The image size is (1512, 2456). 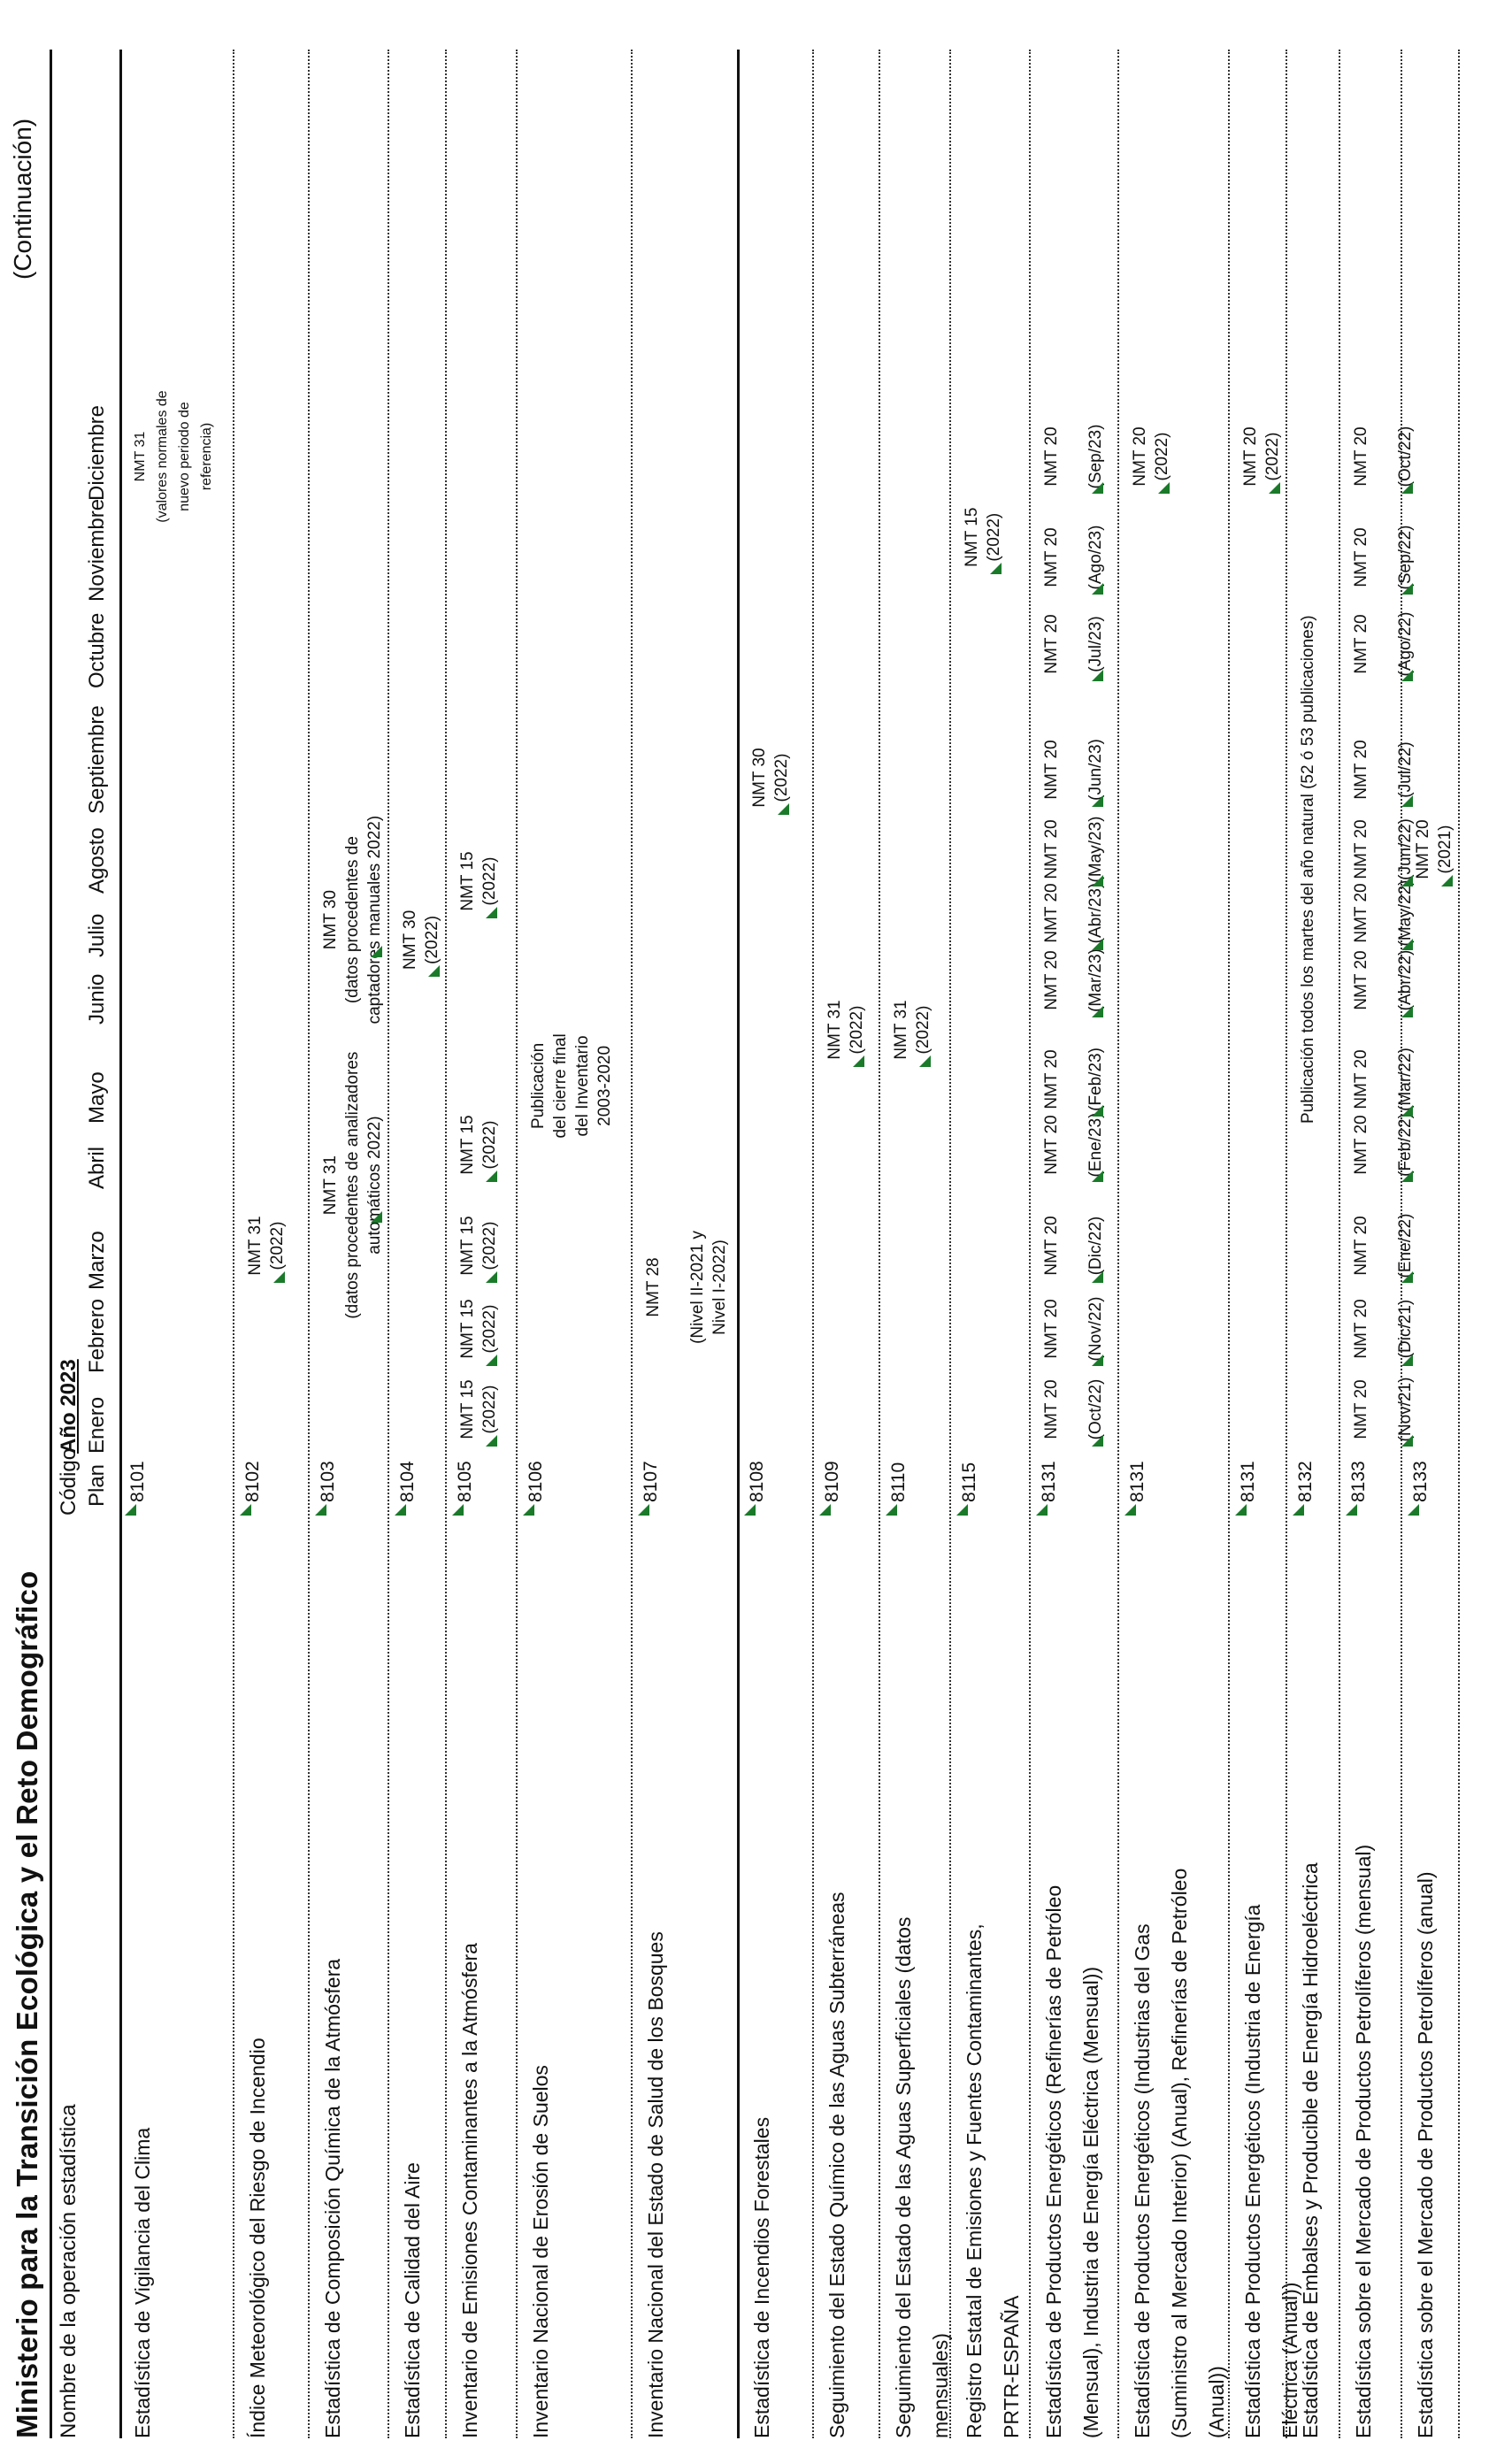 I want to click on schedule-cell-line: captadores manuales 2022), so click(x=375, y=920).